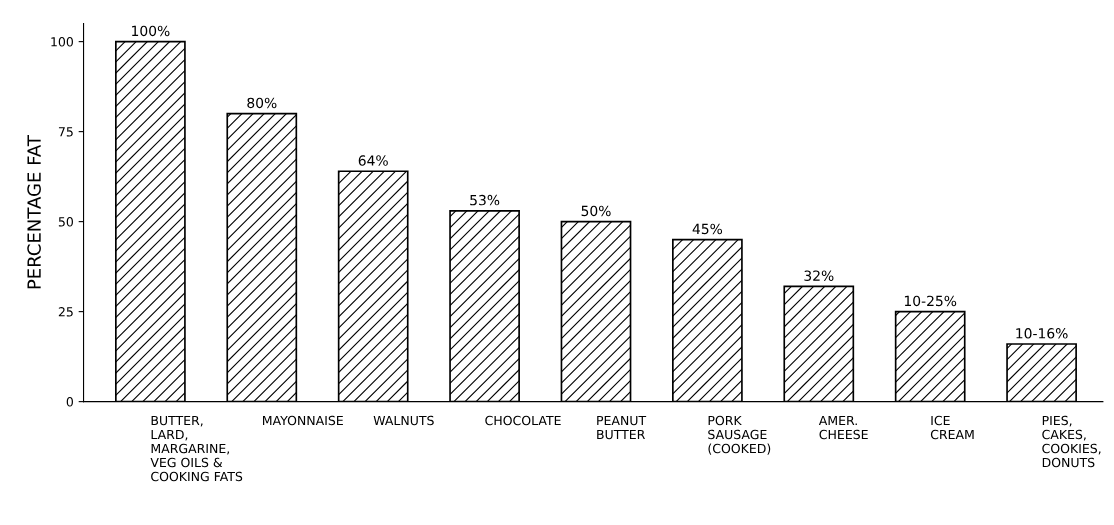 This screenshot has height=525, width=1114. What do you see at coordinates (485, 200) in the screenshot?
I see `data-label: 53%` at bounding box center [485, 200].